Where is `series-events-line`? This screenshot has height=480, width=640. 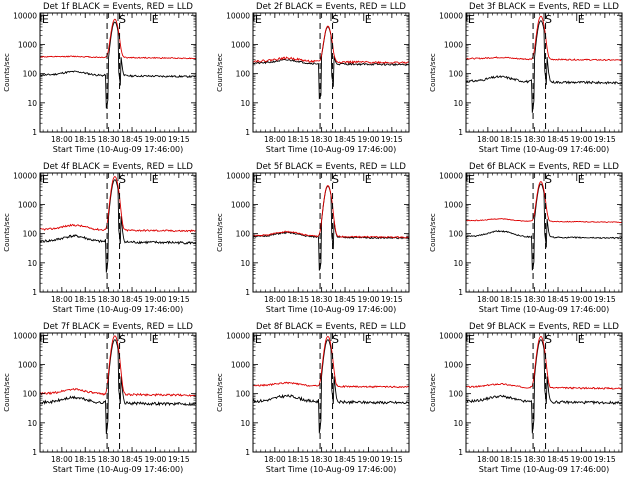
series-events-line is located at coordinates (331, 386).